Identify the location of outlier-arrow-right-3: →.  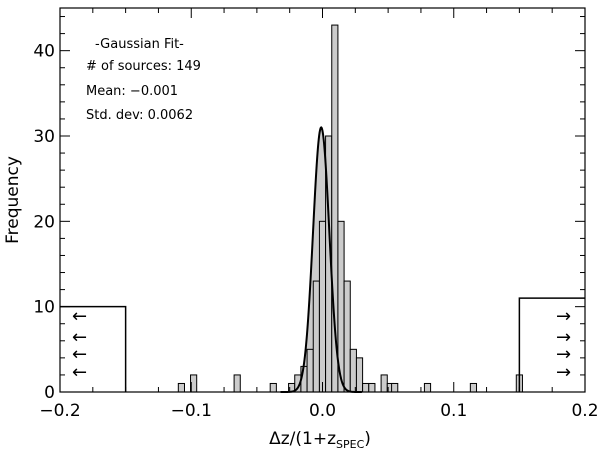
(563, 372).